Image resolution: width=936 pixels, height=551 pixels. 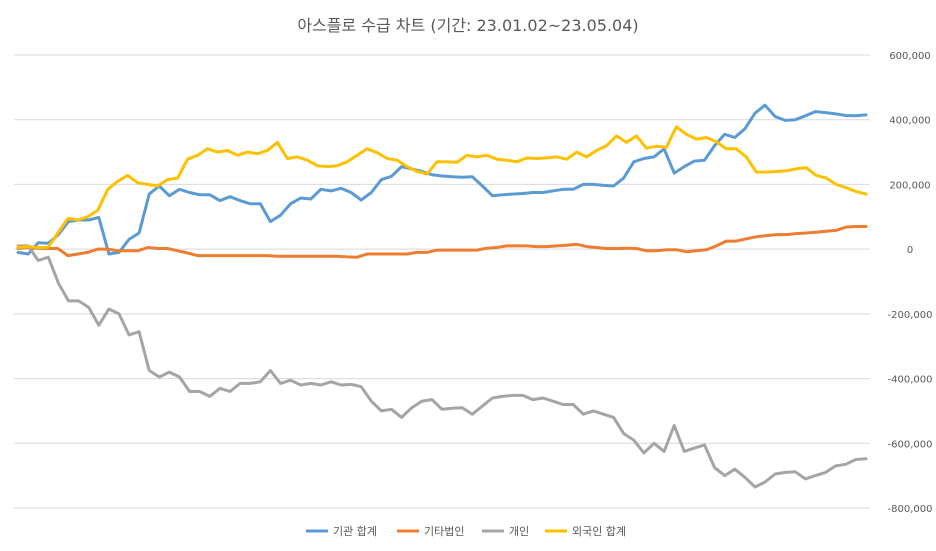 I want to click on y-tick-label: -200,000, so click(x=910, y=315).